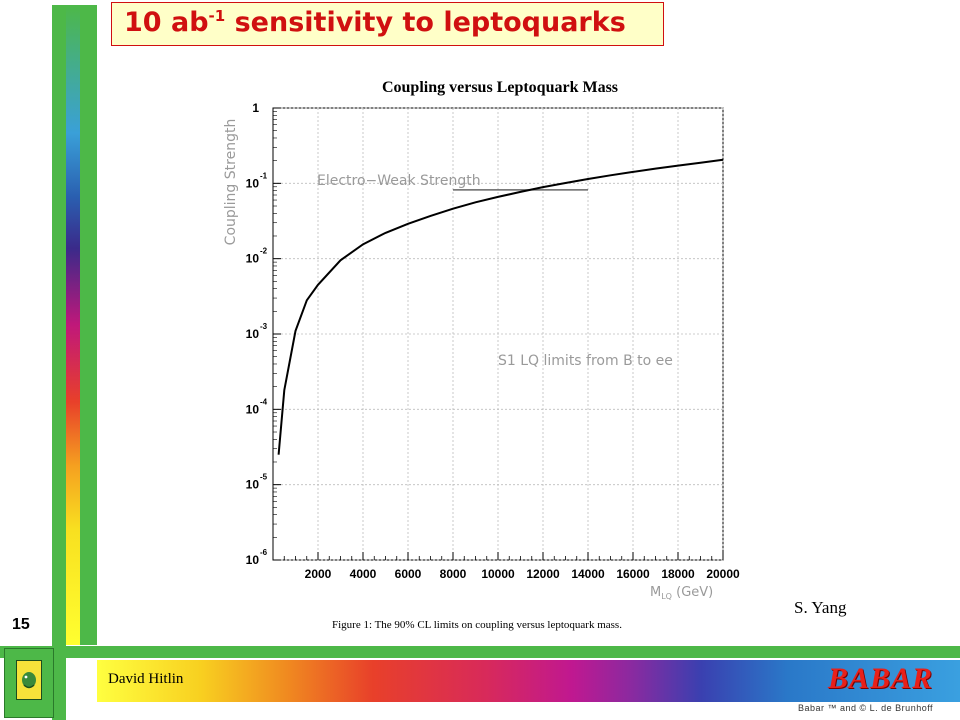 The image size is (960, 720). Describe the element at coordinates (88, 325) in the screenshot. I see `left-stripe-green-inner` at that location.